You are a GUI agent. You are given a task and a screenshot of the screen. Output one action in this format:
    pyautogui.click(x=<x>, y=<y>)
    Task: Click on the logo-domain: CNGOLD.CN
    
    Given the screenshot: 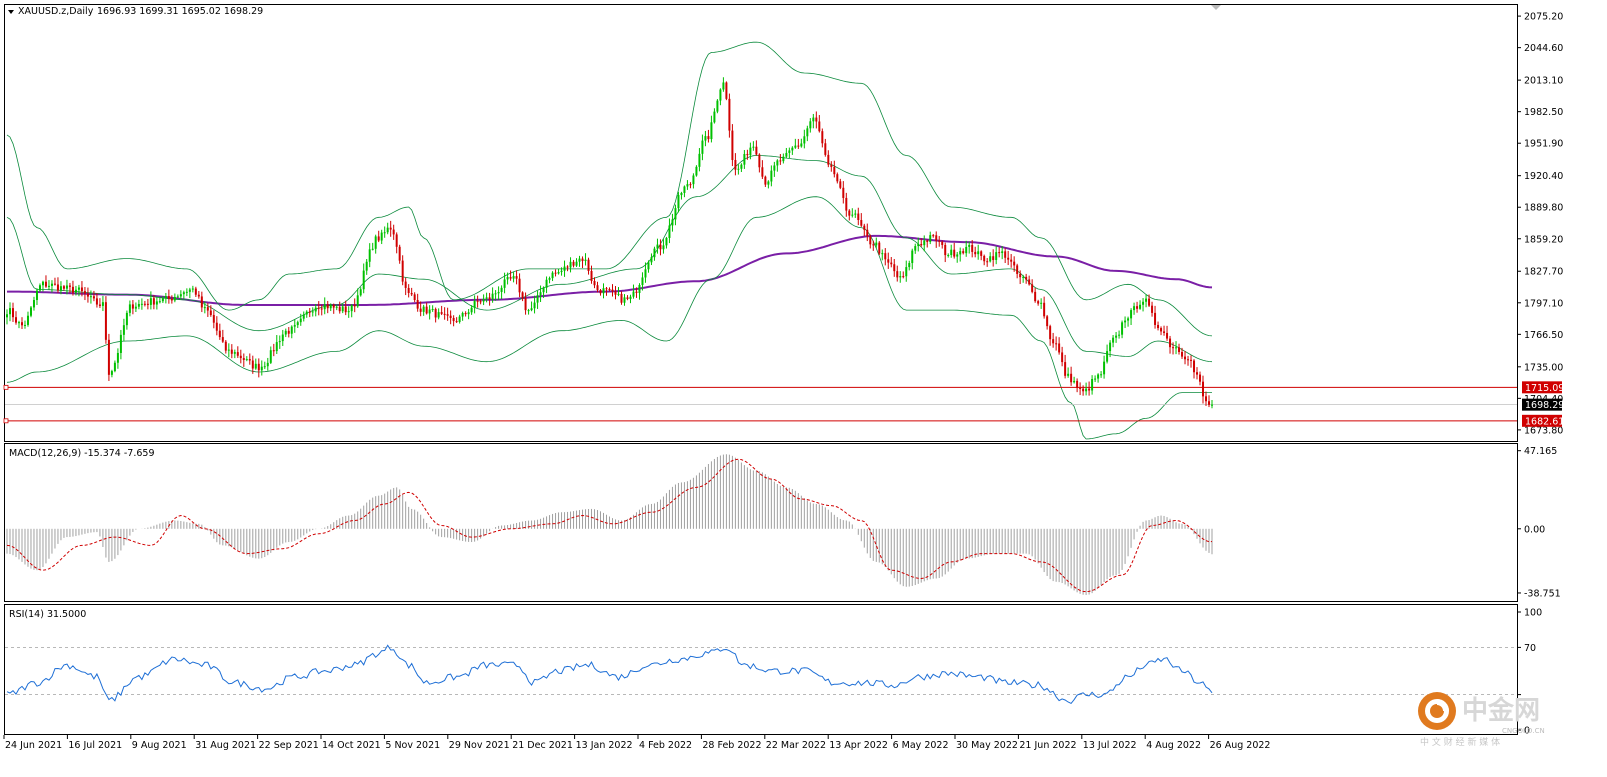 What is the action you would take?
    pyautogui.click(x=1523, y=731)
    